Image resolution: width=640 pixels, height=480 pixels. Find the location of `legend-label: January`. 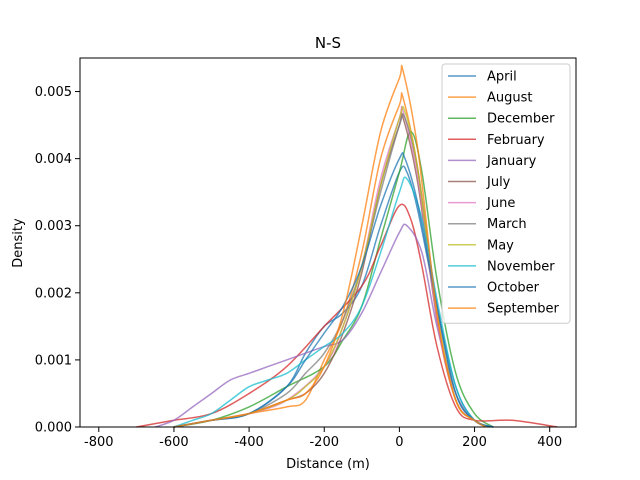

legend-label: January is located at coordinates (511, 161).